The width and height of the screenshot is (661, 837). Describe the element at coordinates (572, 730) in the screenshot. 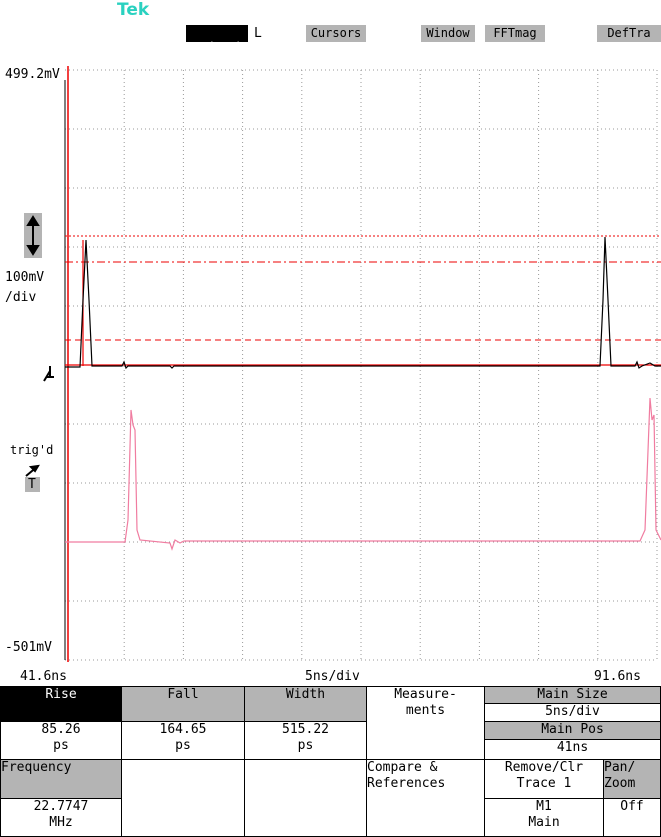

I see `main-pos-title: Main Pos` at that location.